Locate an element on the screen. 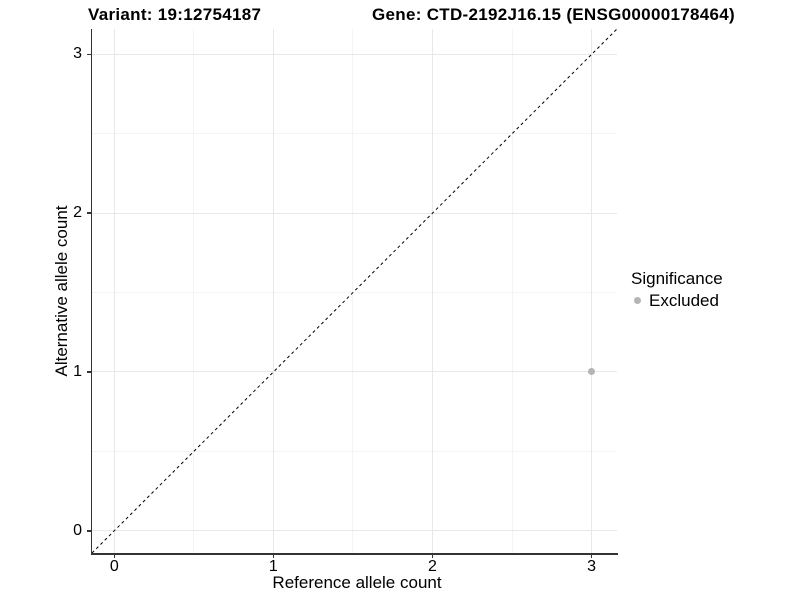 This screenshot has height=600, width=800. x-tick-label: 3 is located at coordinates (591, 566).